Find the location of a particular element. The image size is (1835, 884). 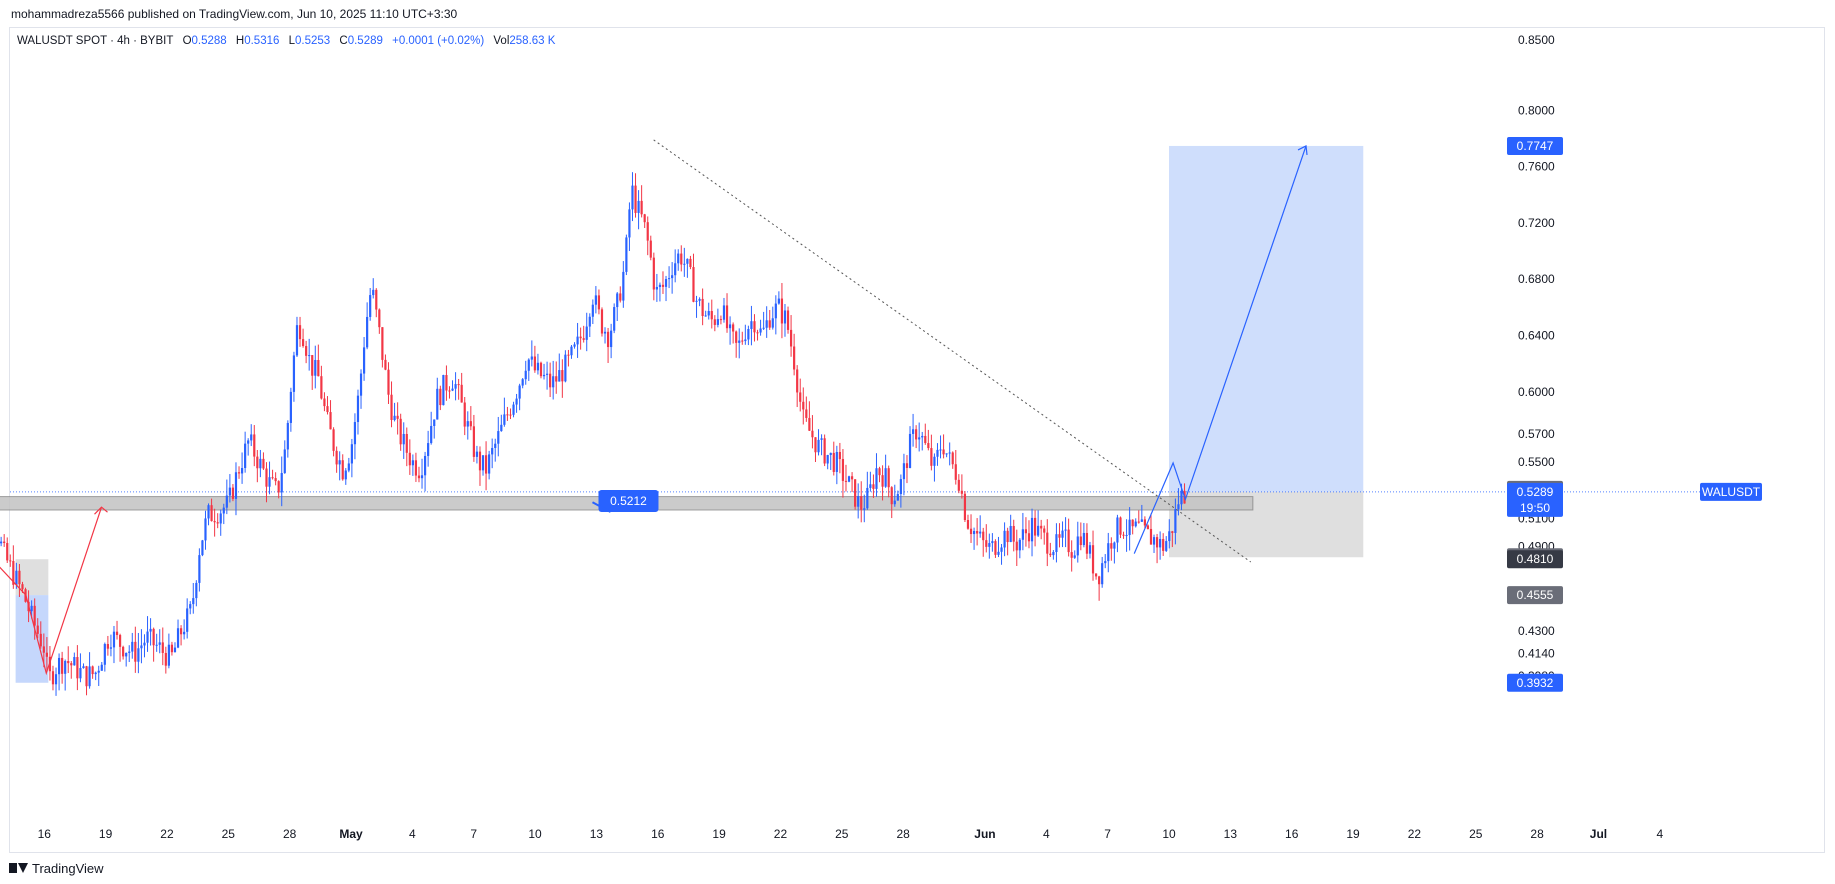

legend-high-label: H is located at coordinates (240, 41).